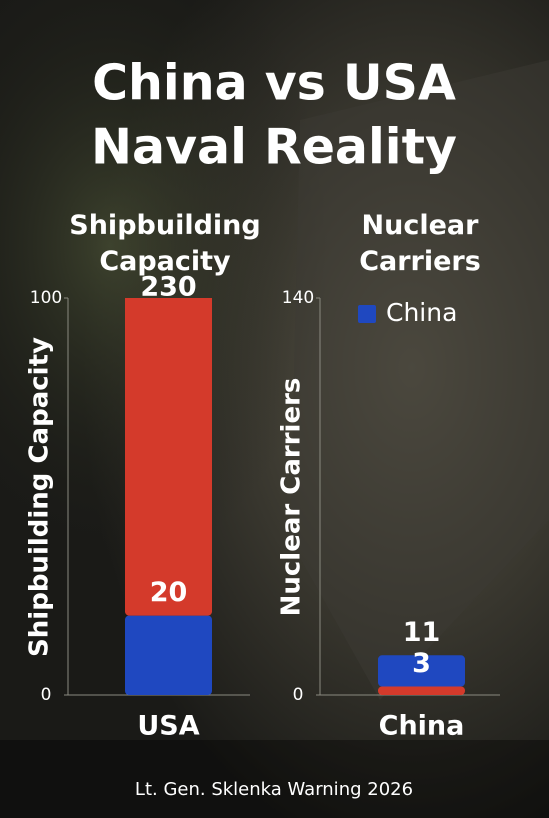  Describe the element at coordinates (168, 726) in the screenshot. I see `x-tick-label: USA` at that location.